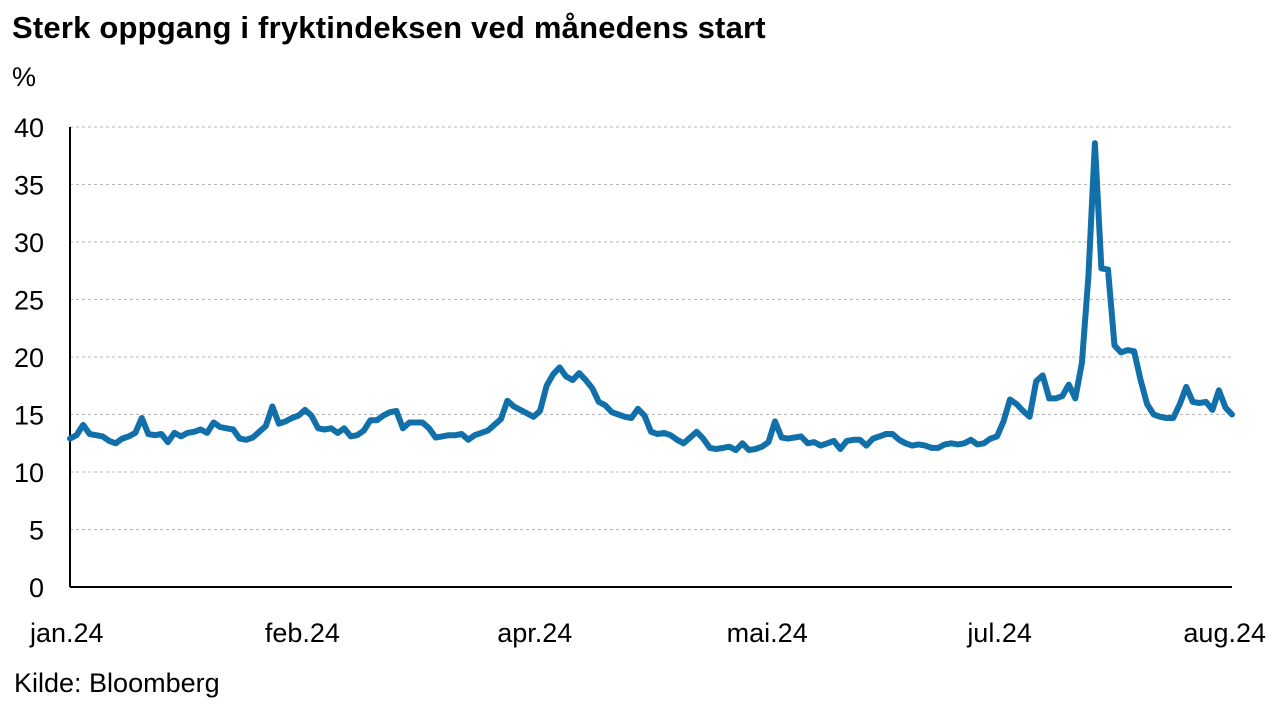  Describe the element at coordinates (767, 633) in the screenshot. I see `x-tick-label: mai.24` at that location.